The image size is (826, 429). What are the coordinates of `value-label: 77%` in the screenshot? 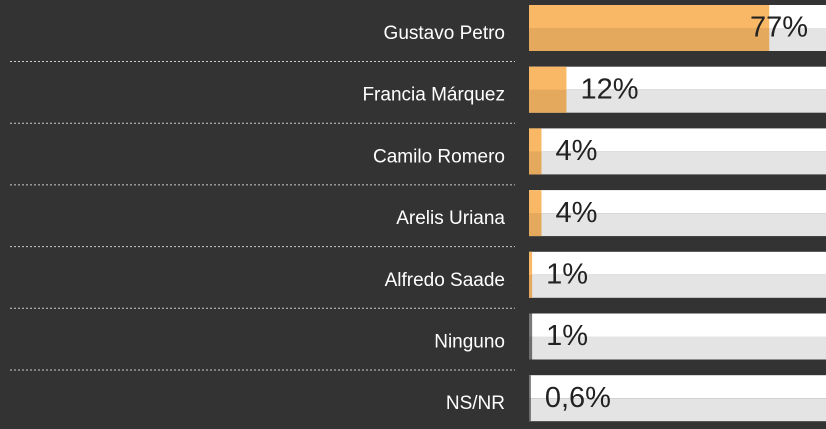 It's located at (779, 28).